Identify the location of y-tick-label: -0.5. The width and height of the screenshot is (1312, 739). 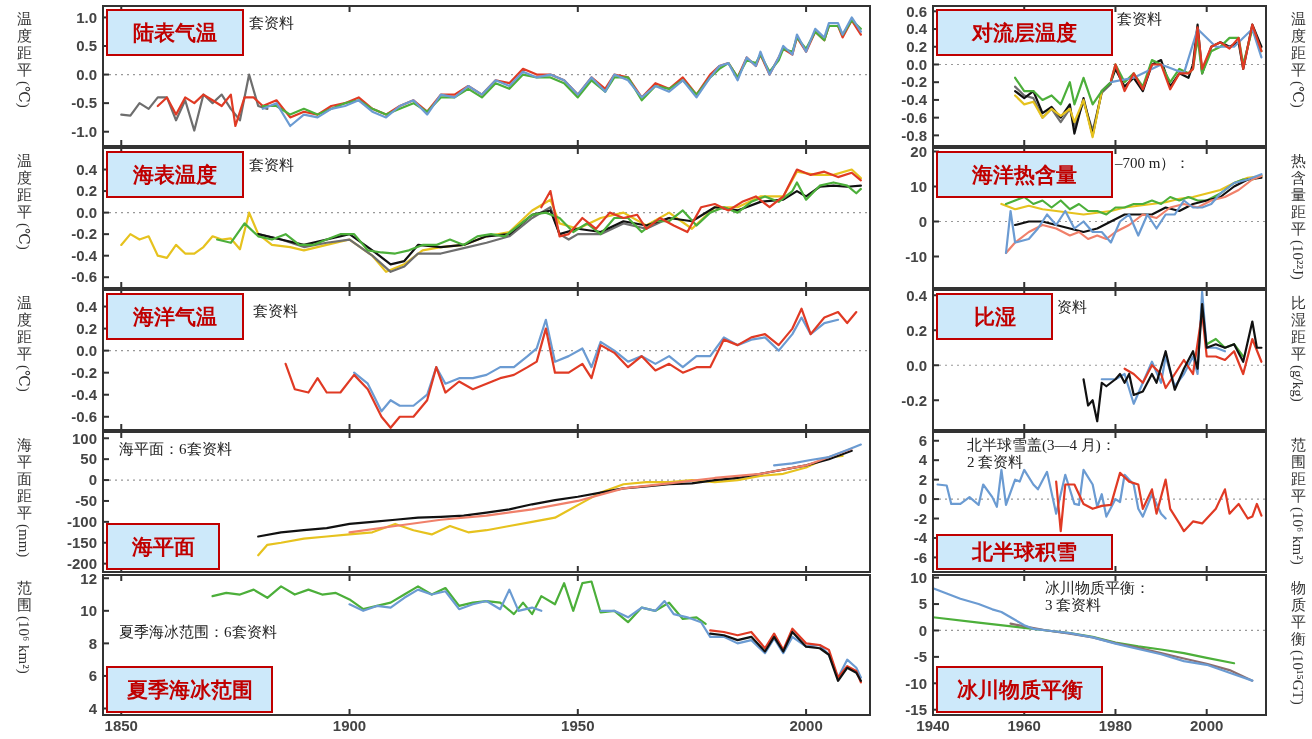
(84, 103).